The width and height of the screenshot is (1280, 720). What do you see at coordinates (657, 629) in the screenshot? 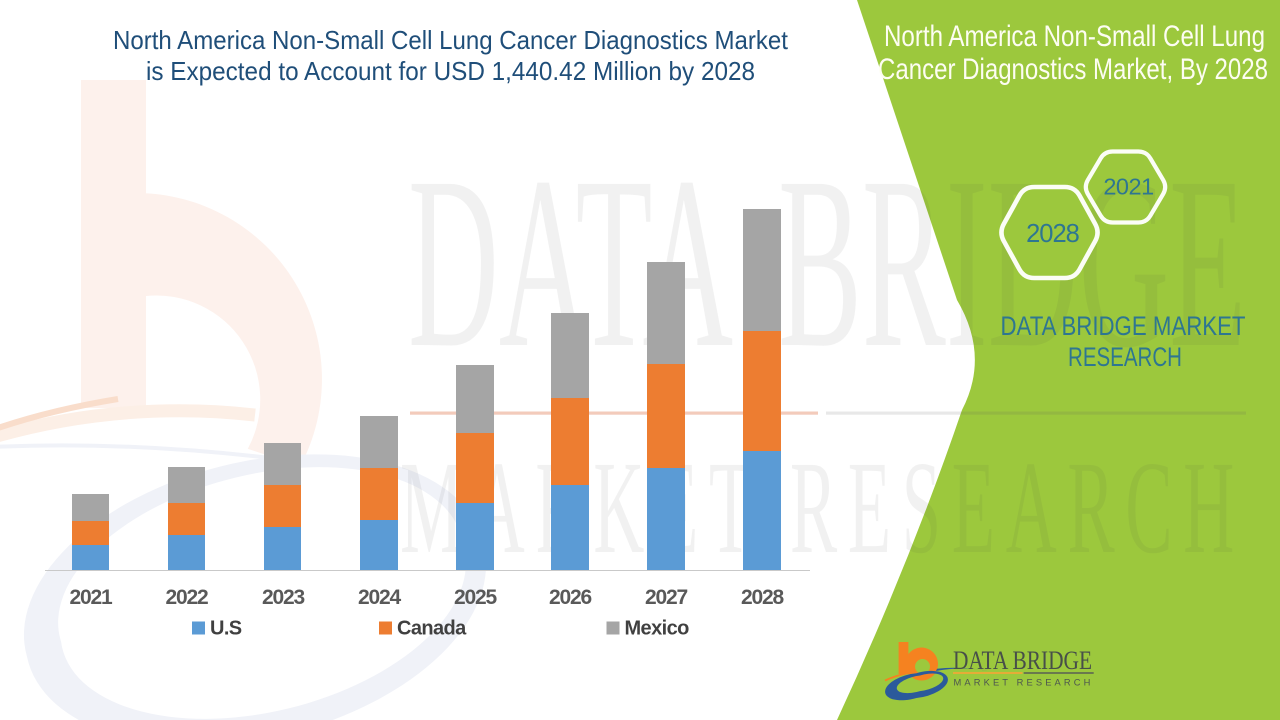
I see `svg-text: Mexico` at bounding box center [657, 629].